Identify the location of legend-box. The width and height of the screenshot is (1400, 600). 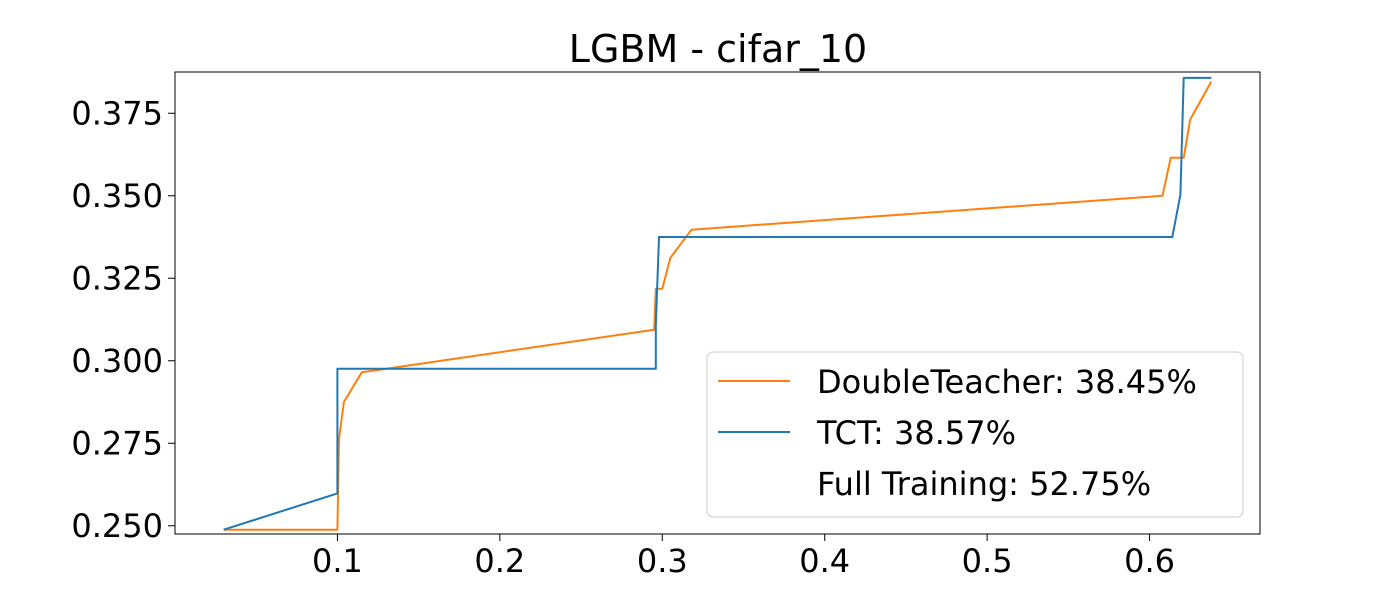
(975, 434).